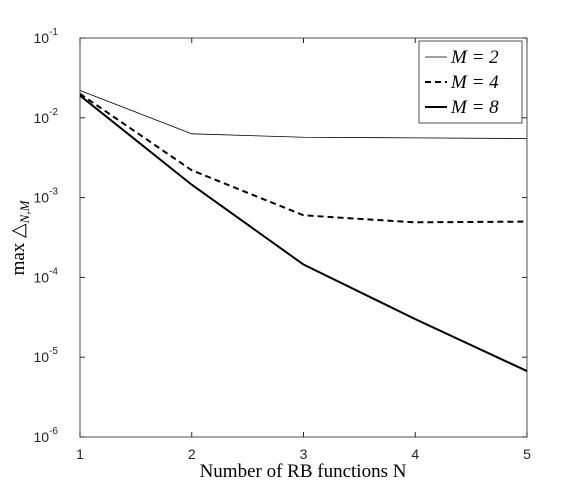 The width and height of the screenshot is (564, 491). Describe the element at coordinates (53, 112) in the screenshot. I see `y-tick-exponent: -2` at that location.